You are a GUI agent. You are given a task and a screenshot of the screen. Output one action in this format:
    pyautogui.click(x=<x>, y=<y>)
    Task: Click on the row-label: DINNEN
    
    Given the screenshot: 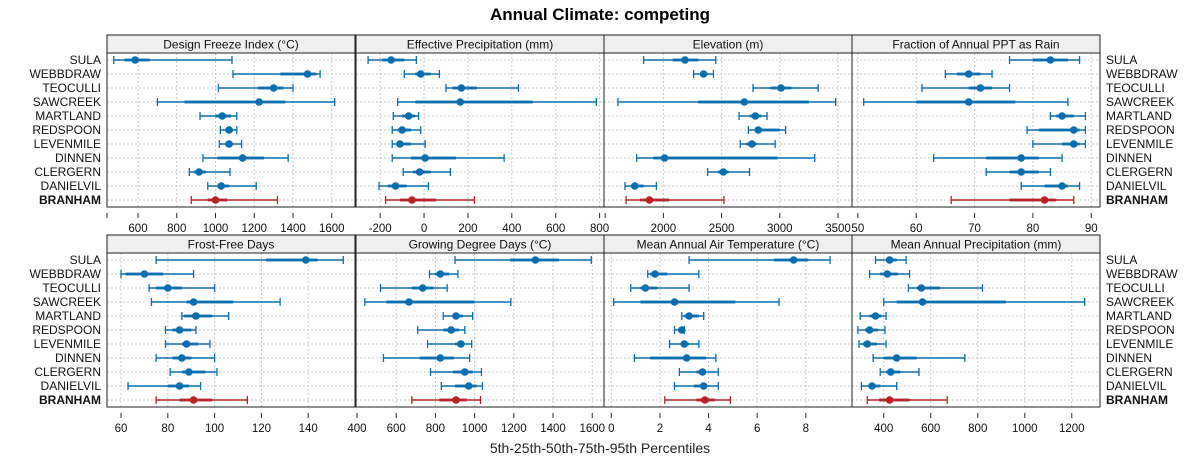 What is the action you would take?
    pyautogui.click(x=1129, y=158)
    